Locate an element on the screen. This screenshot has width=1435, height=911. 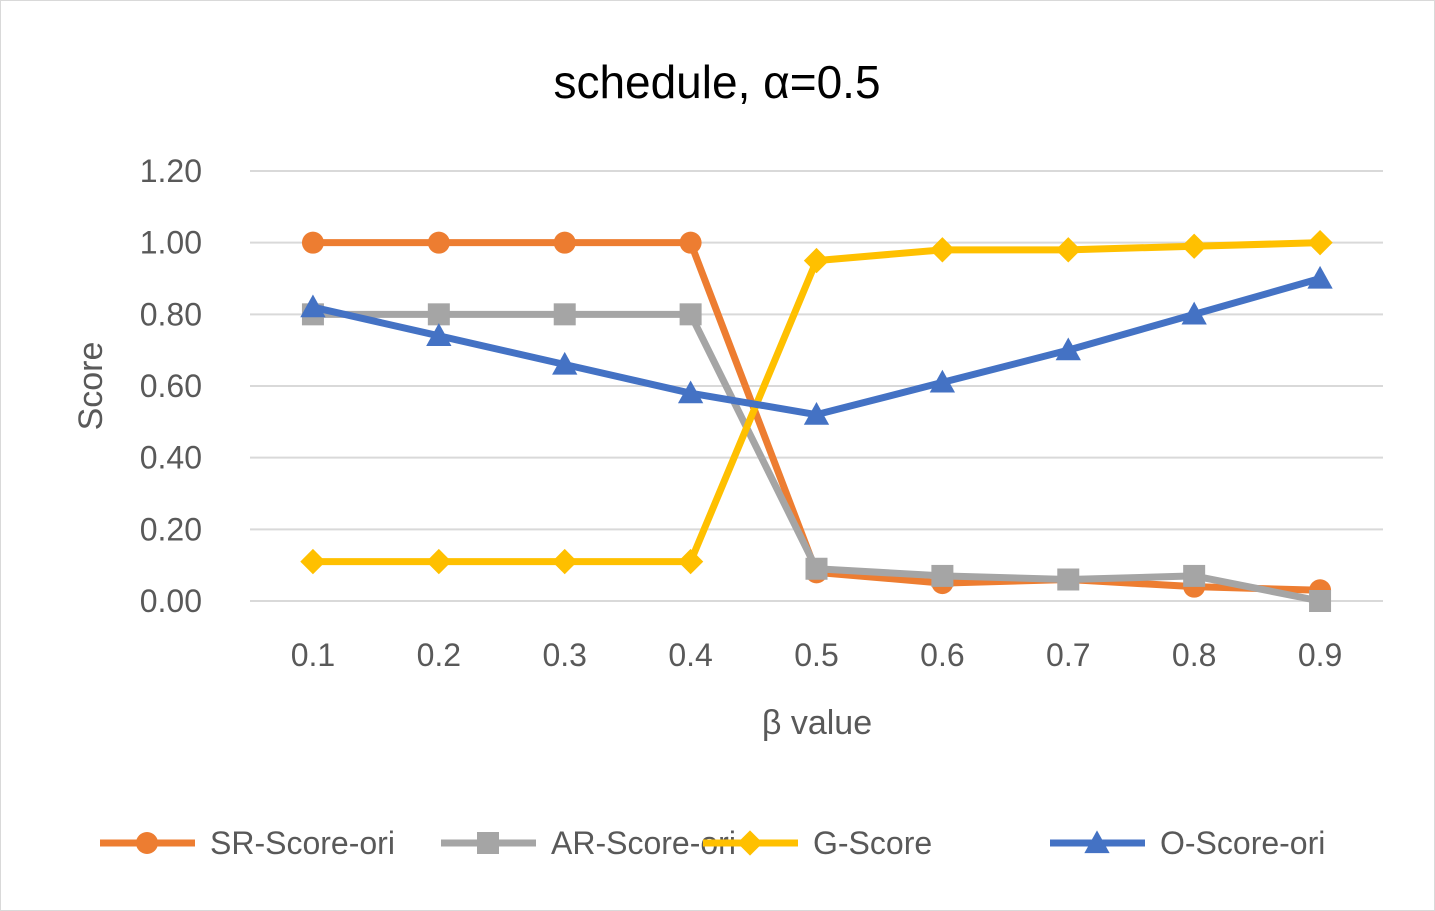
x-tick-label: 0.3 is located at coordinates (564, 655).